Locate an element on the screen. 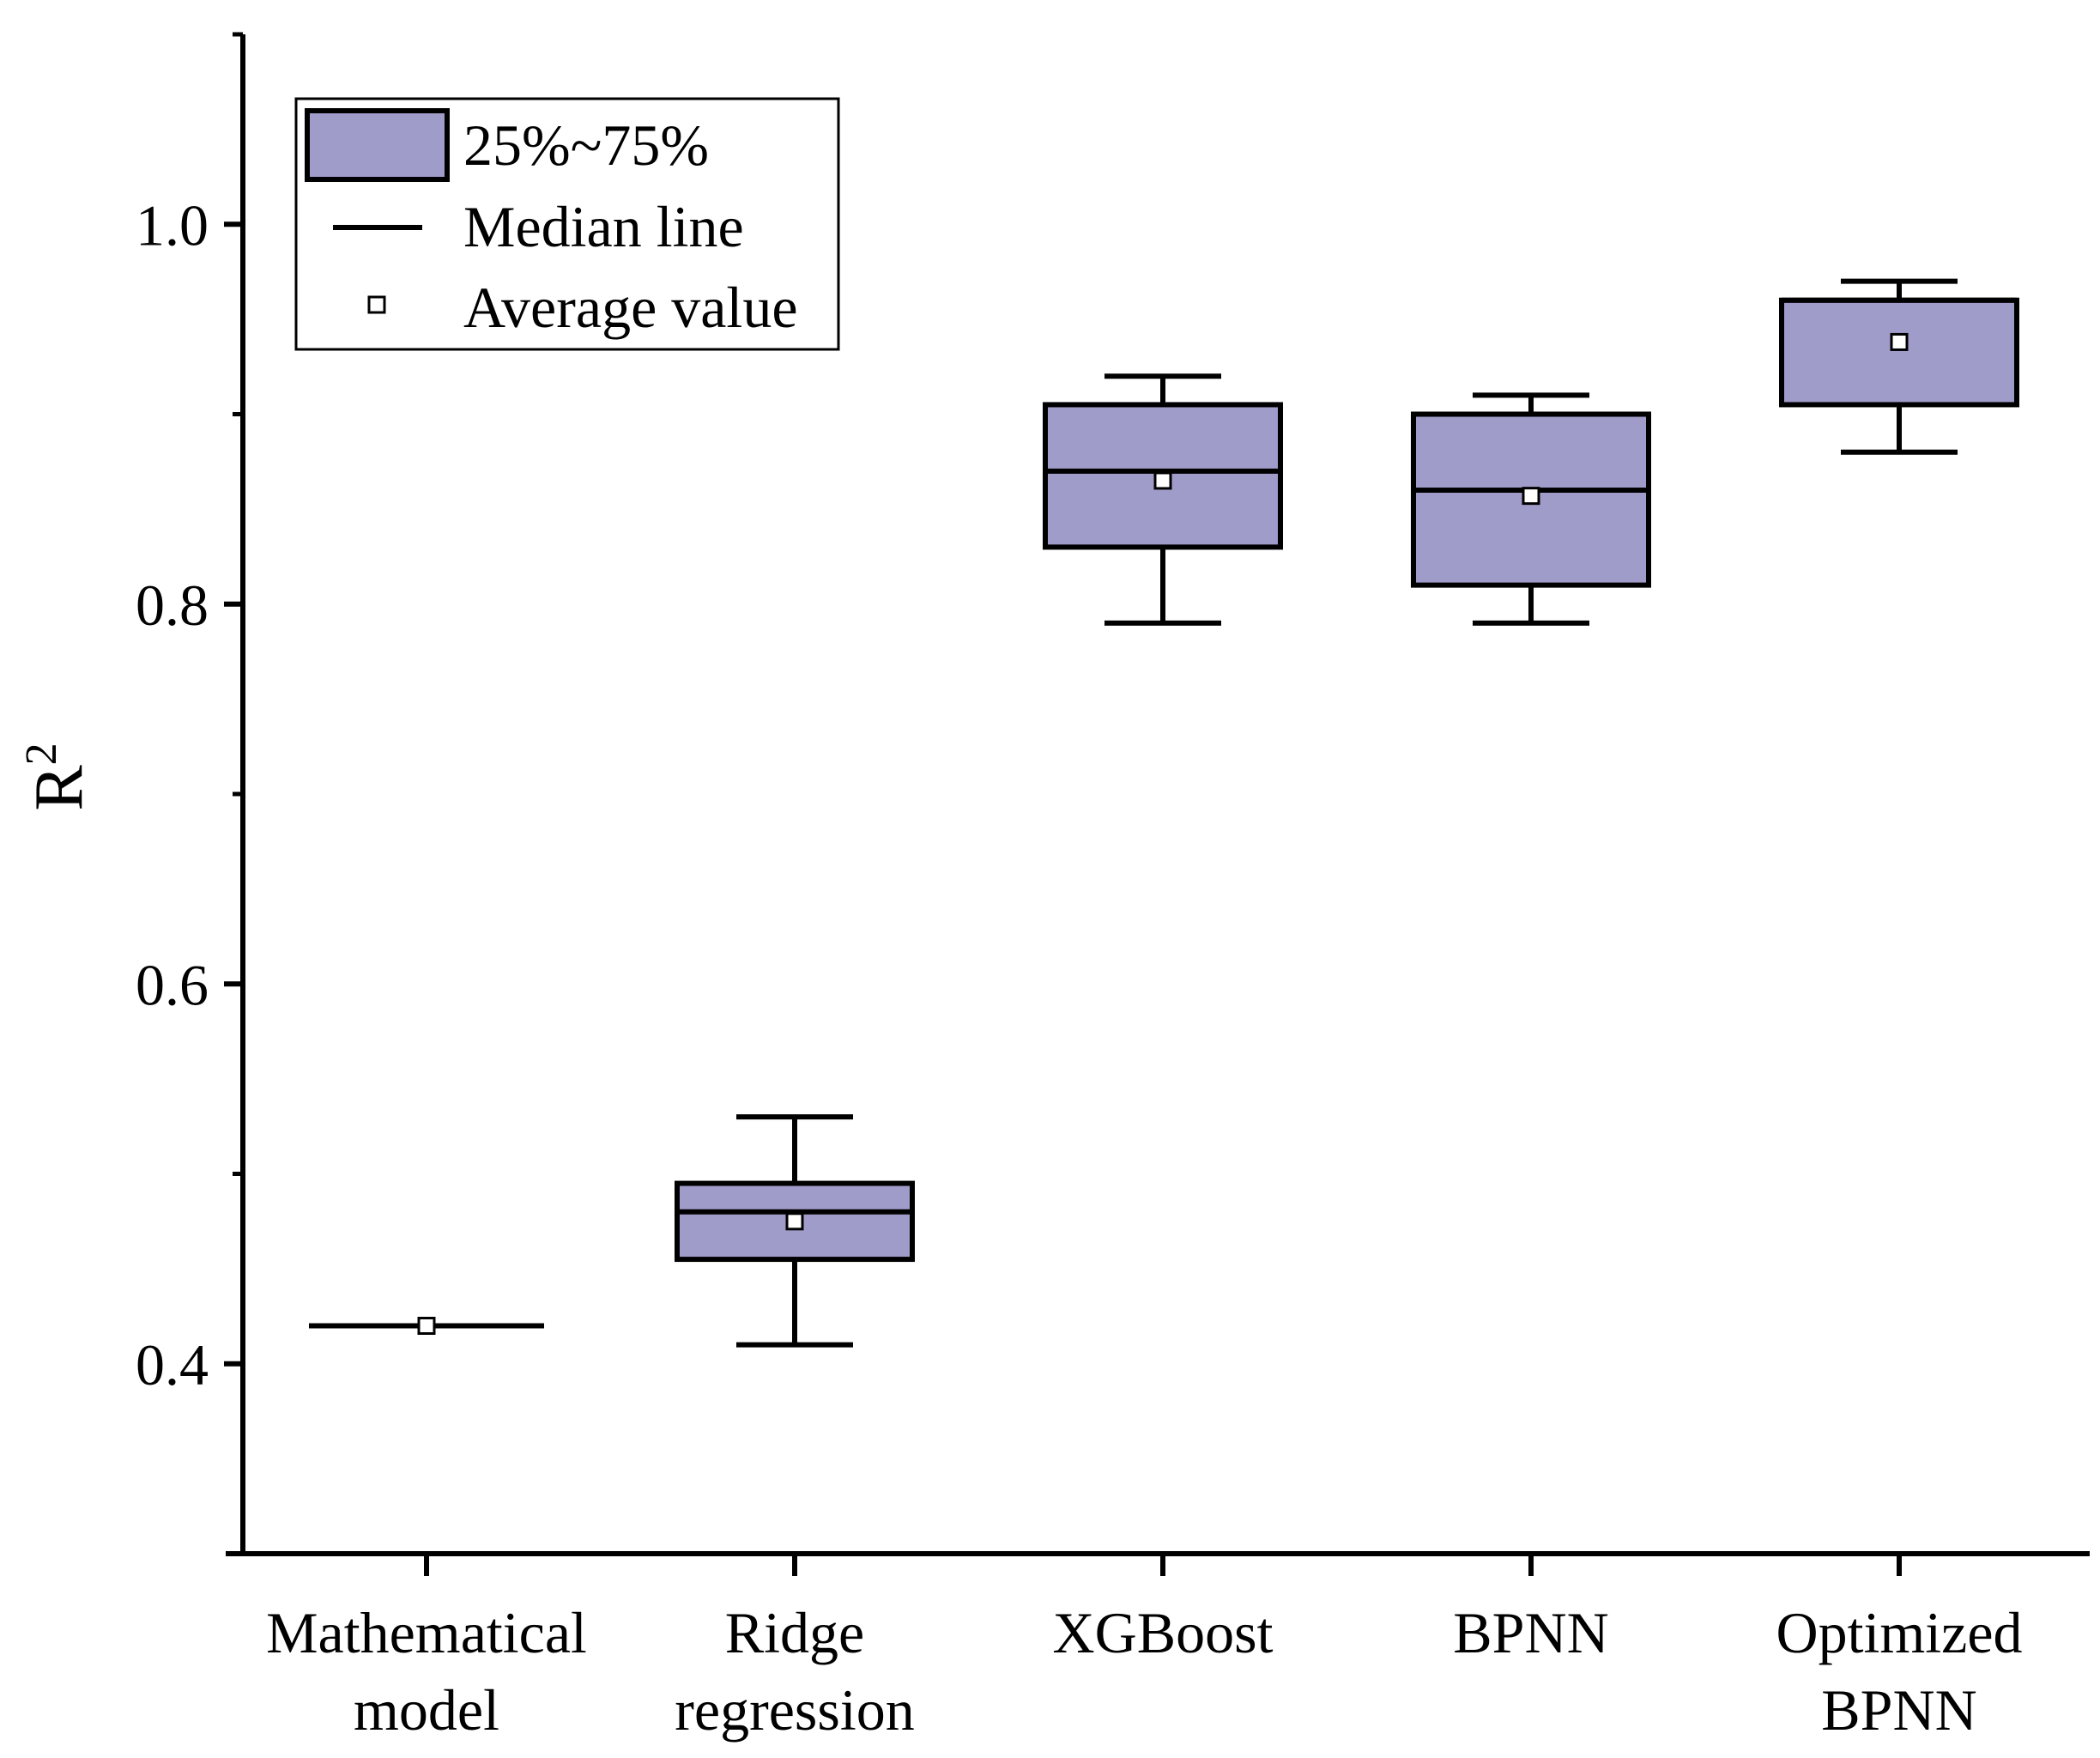 This screenshot has height=1758, width=2100. x-category-label: Optimized is located at coordinates (1899, 1632).